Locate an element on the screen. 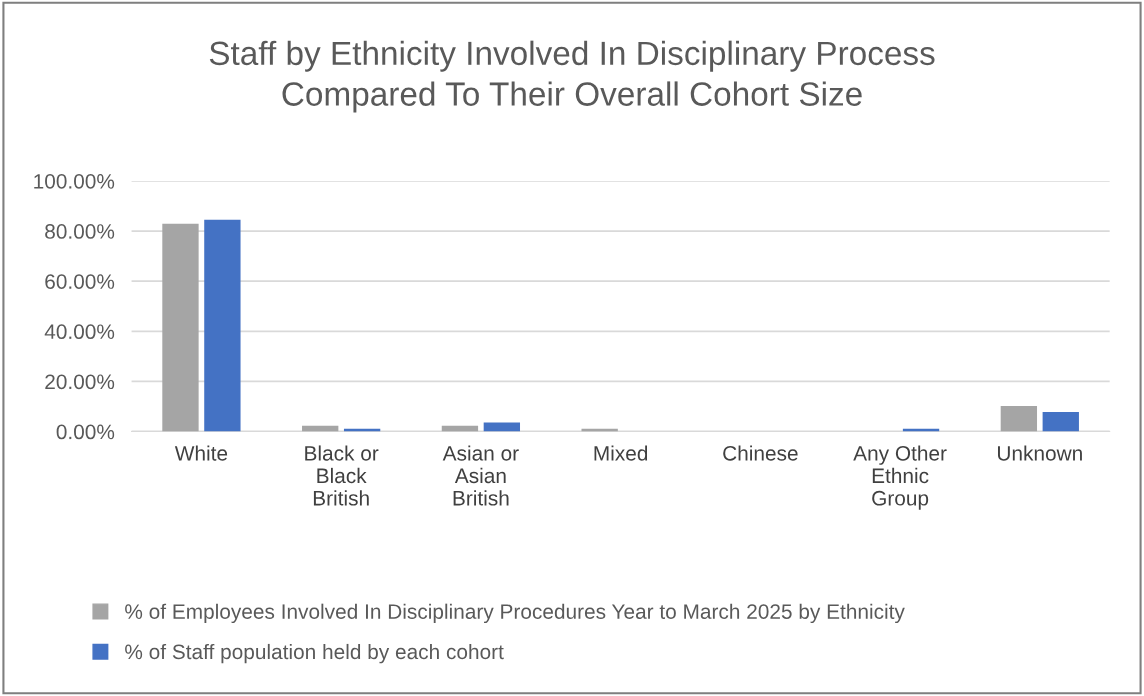  x-tick-label: Mixed is located at coordinates (621, 453).